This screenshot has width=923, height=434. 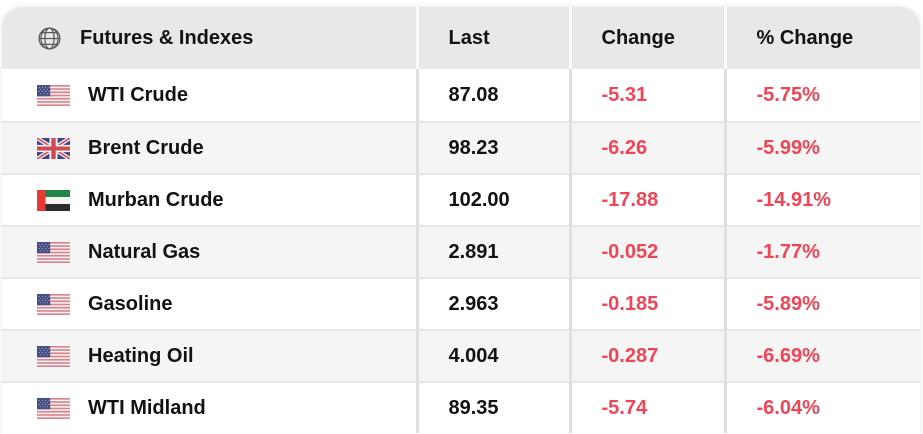 I want to click on table-row-heating-oil: Heating Oil 4.004 -0.287 -6.69%, so click(x=461, y=355).